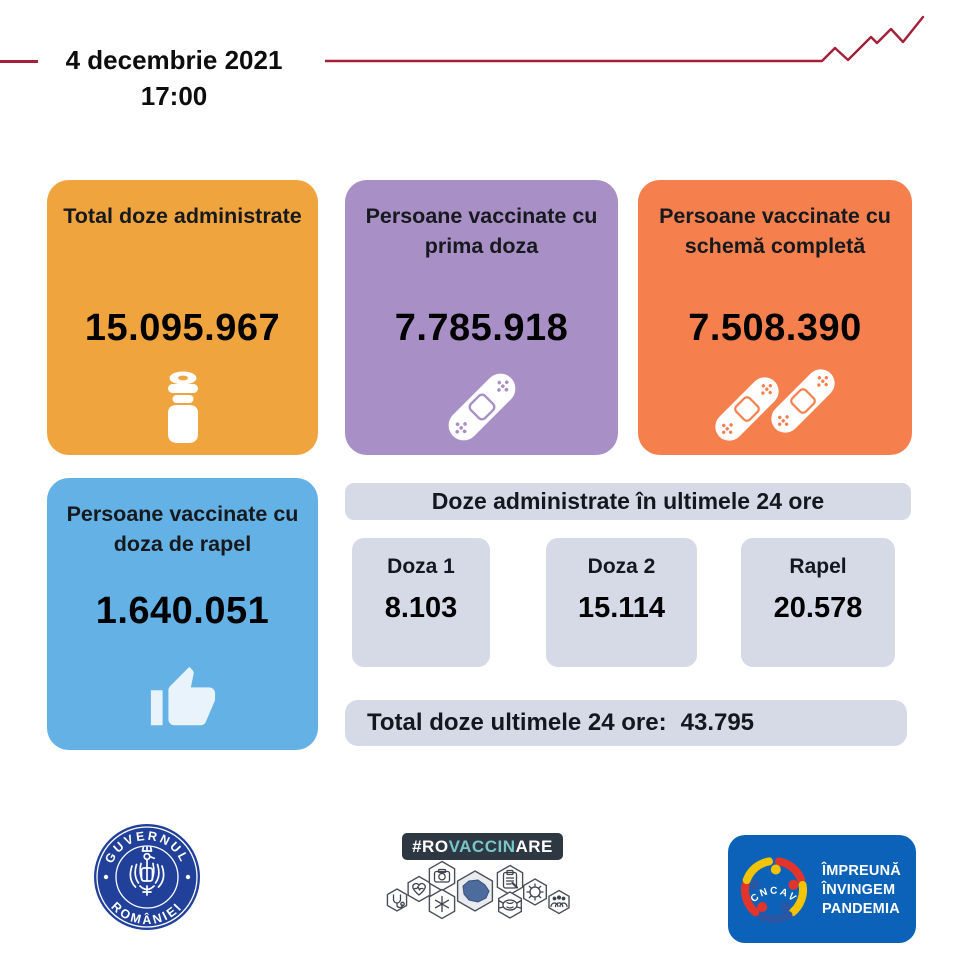 The width and height of the screenshot is (960, 960). What do you see at coordinates (481, 407) in the screenshot?
I see `bandage-icon` at bounding box center [481, 407].